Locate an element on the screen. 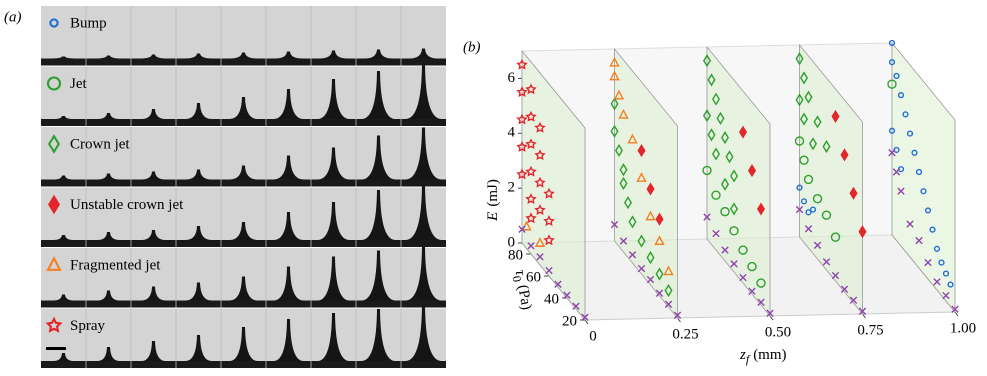 This screenshot has width=987, height=376. x-axis-label-part: f is located at coordinates (748, 359).